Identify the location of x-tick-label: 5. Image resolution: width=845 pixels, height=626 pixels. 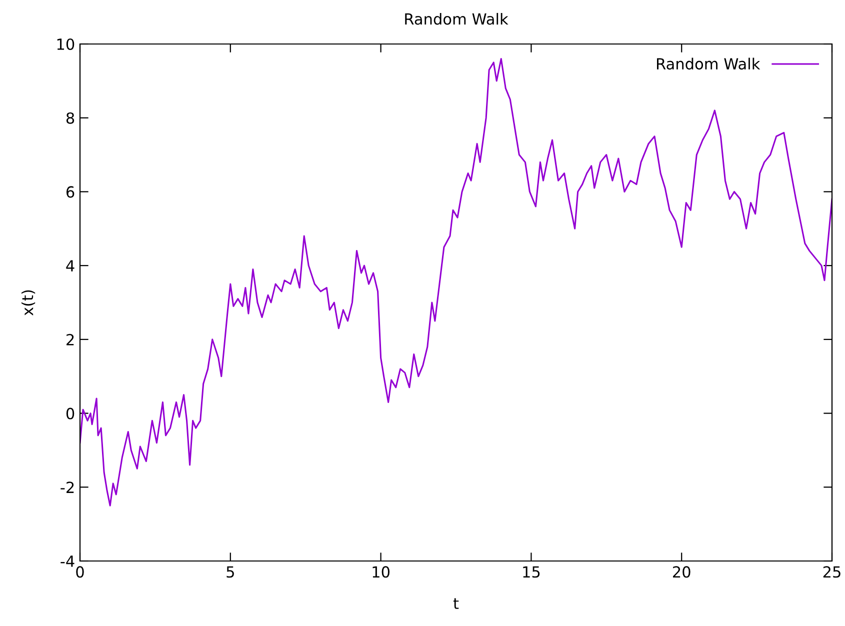
(230, 572).